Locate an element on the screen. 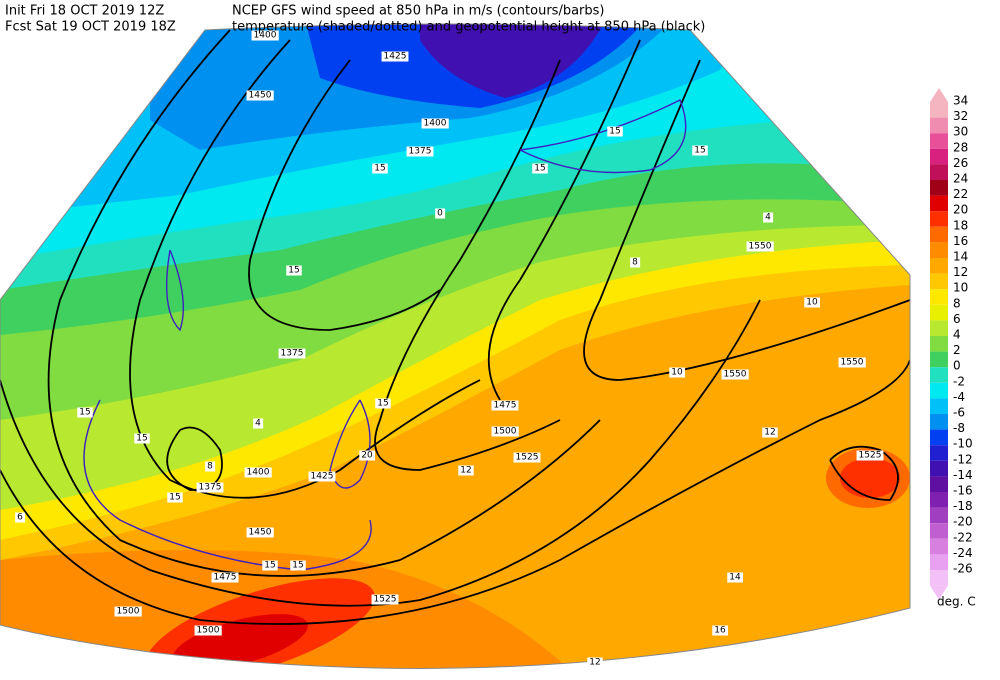 This screenshot has width=1000, height=680. colorbar-label: -14 is located at coordinates (963, 475).